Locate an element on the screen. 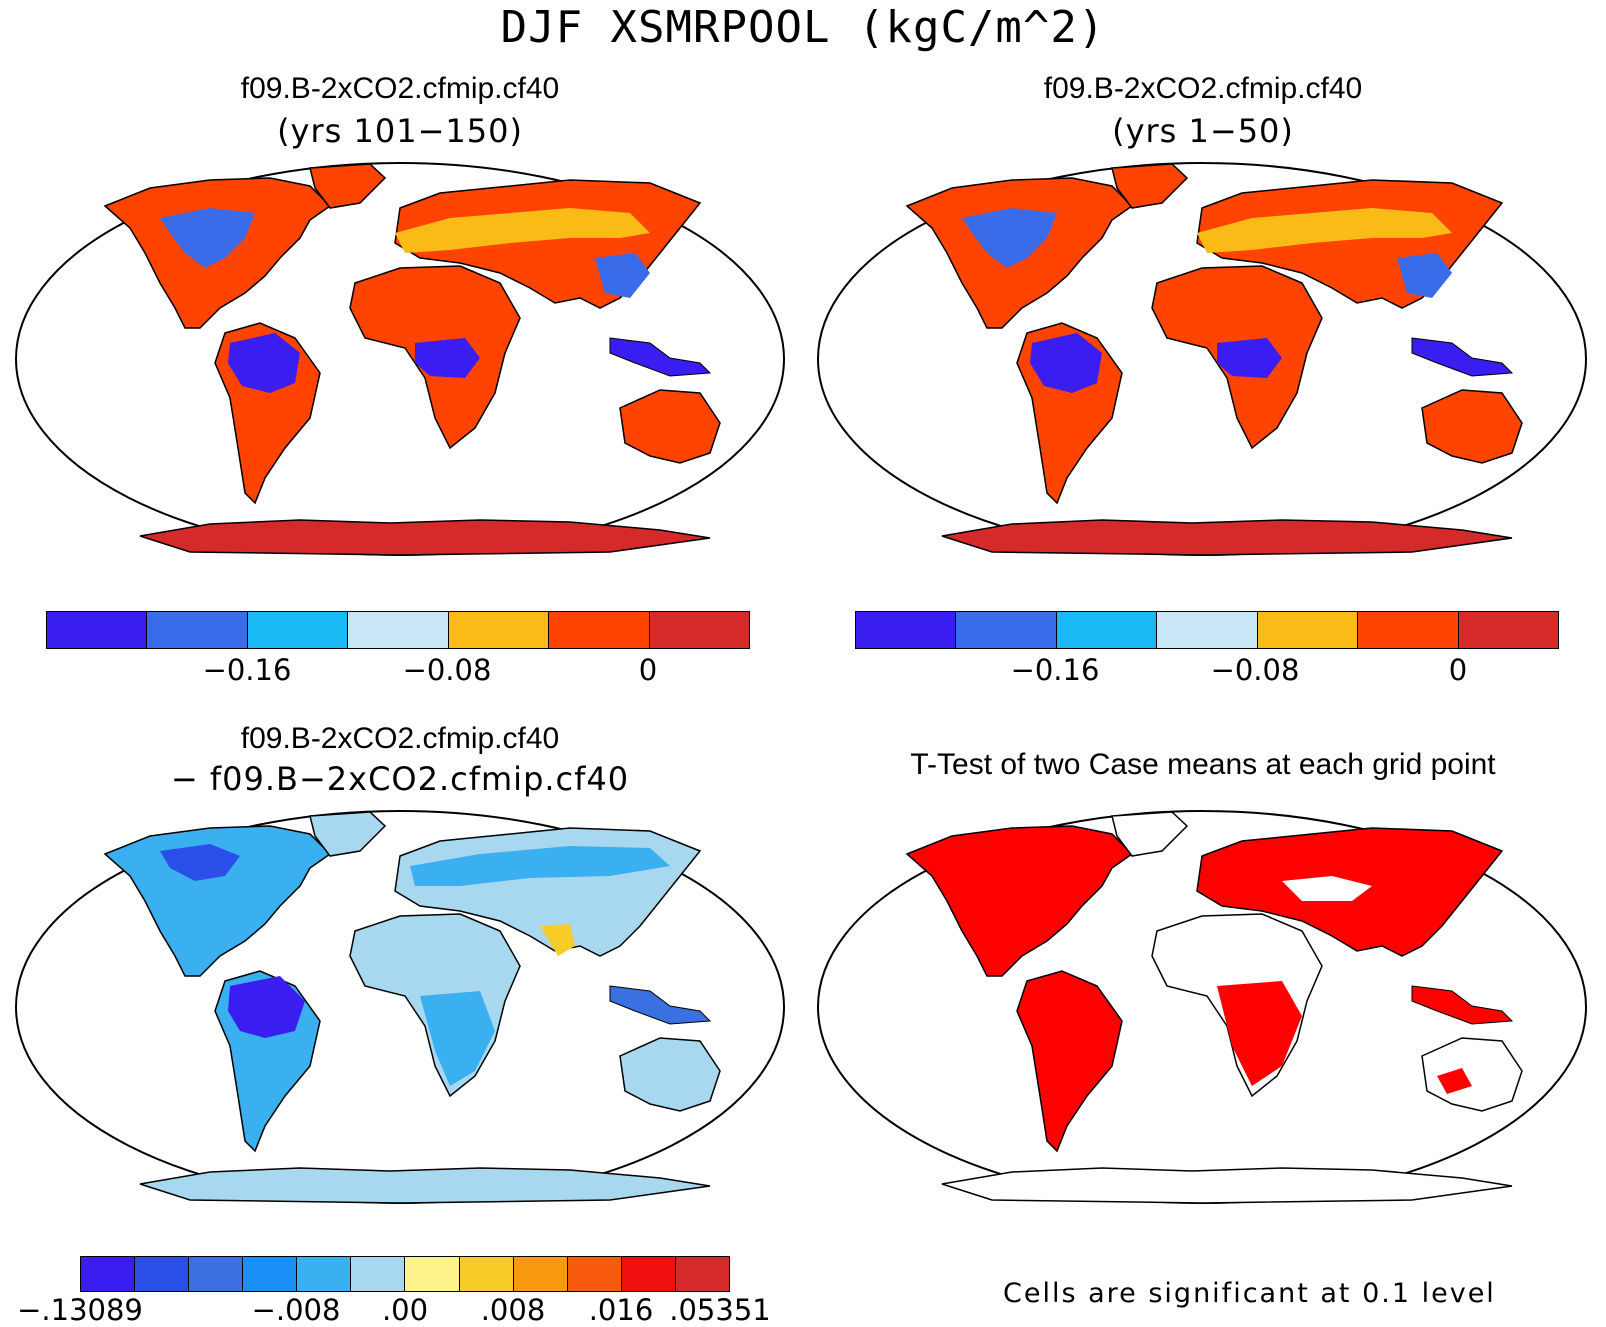 The width and height of the screenshot is (1606, 1327). panel2-subtitle: (yrs 1−50) is located at coordinates (1203, 131).